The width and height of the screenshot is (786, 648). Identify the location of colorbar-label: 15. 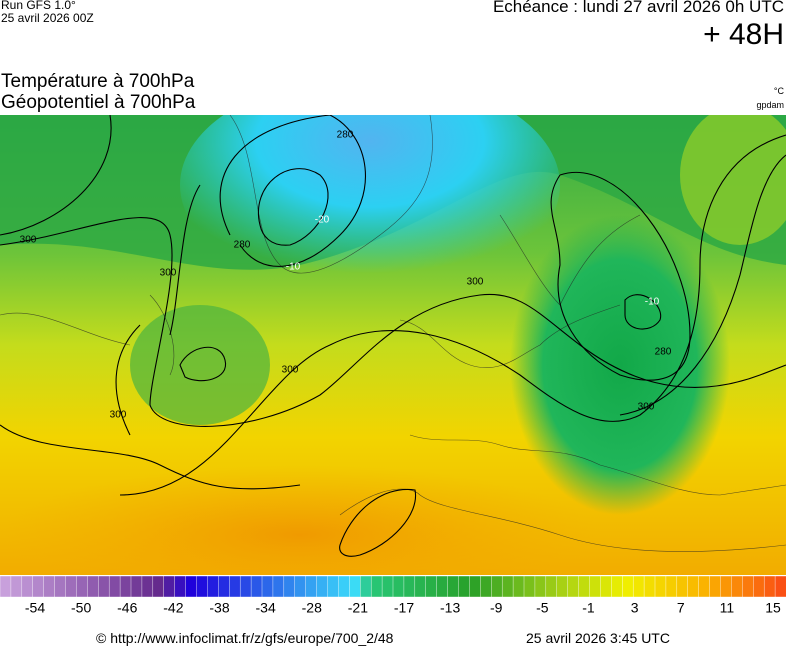
(773, 608).